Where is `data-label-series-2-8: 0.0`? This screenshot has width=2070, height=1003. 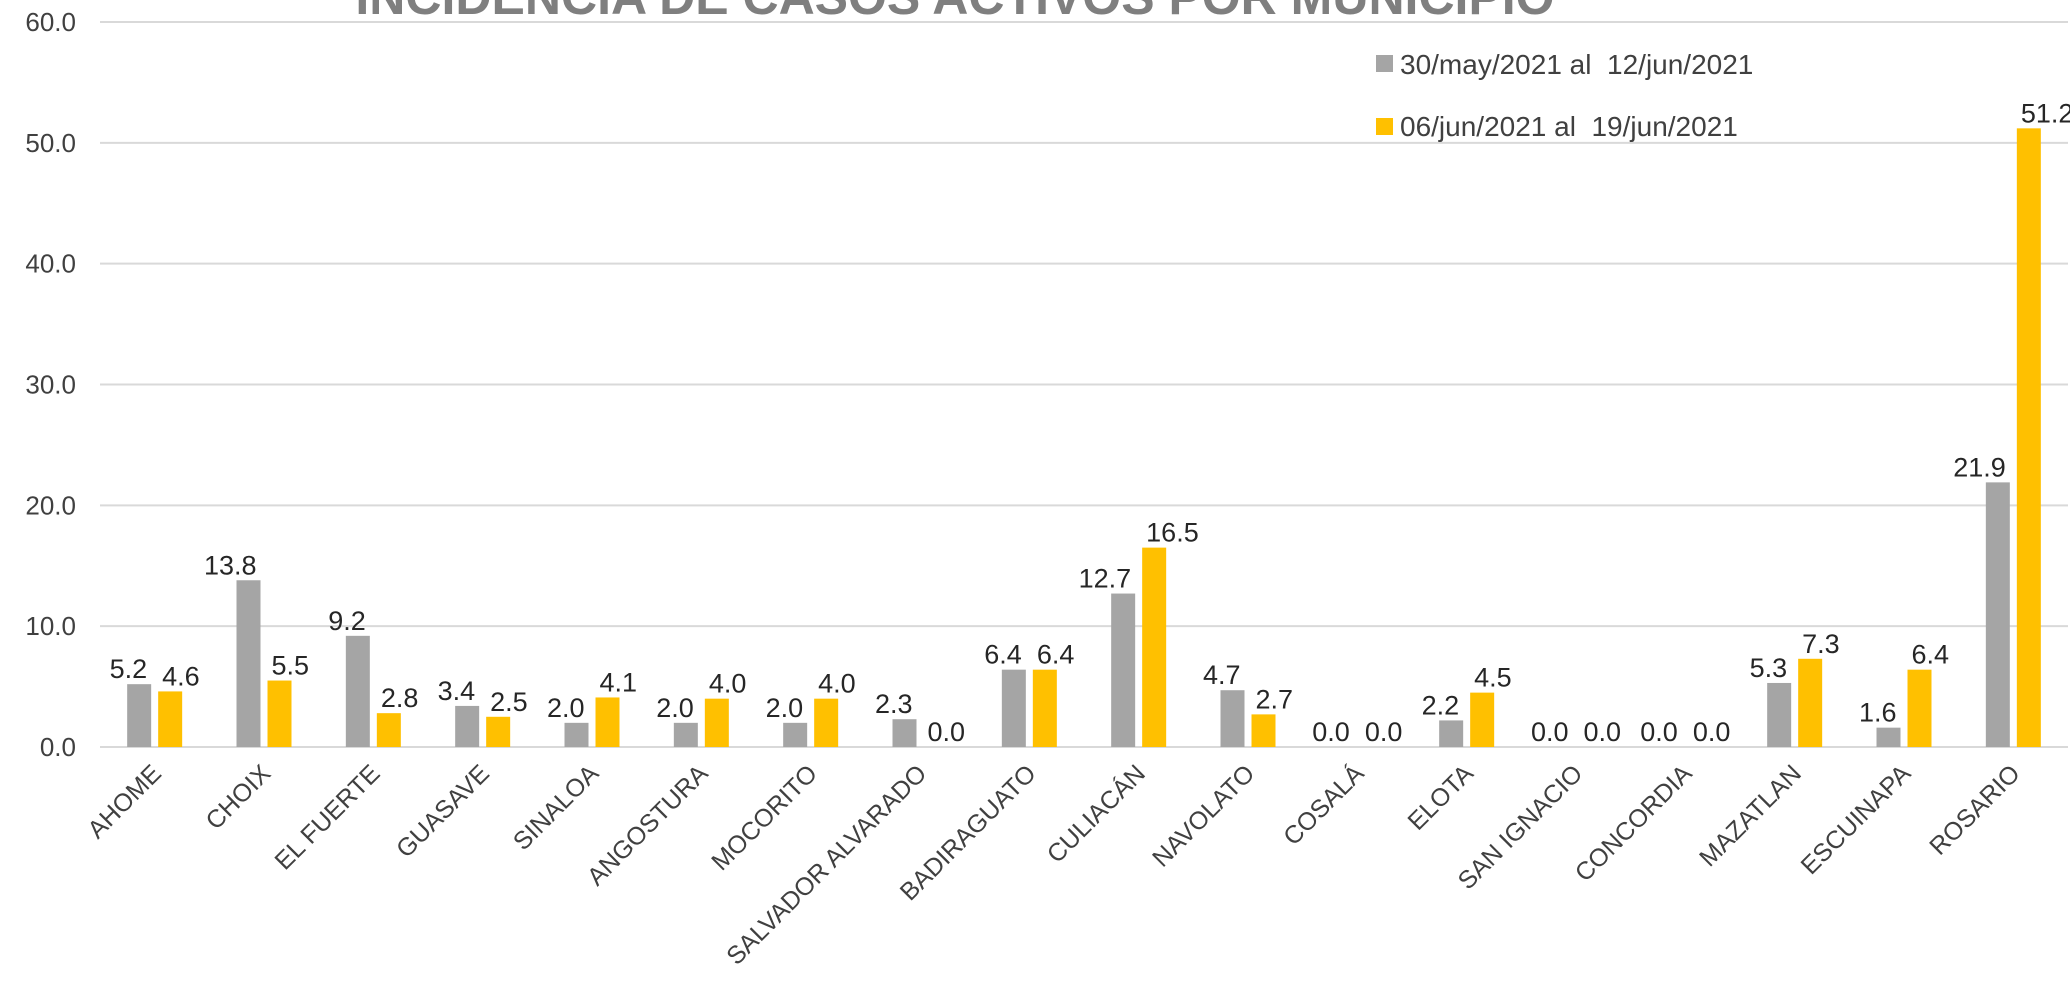 data-label-series-2-8: 0.0 is located at coordinates (947, 732).